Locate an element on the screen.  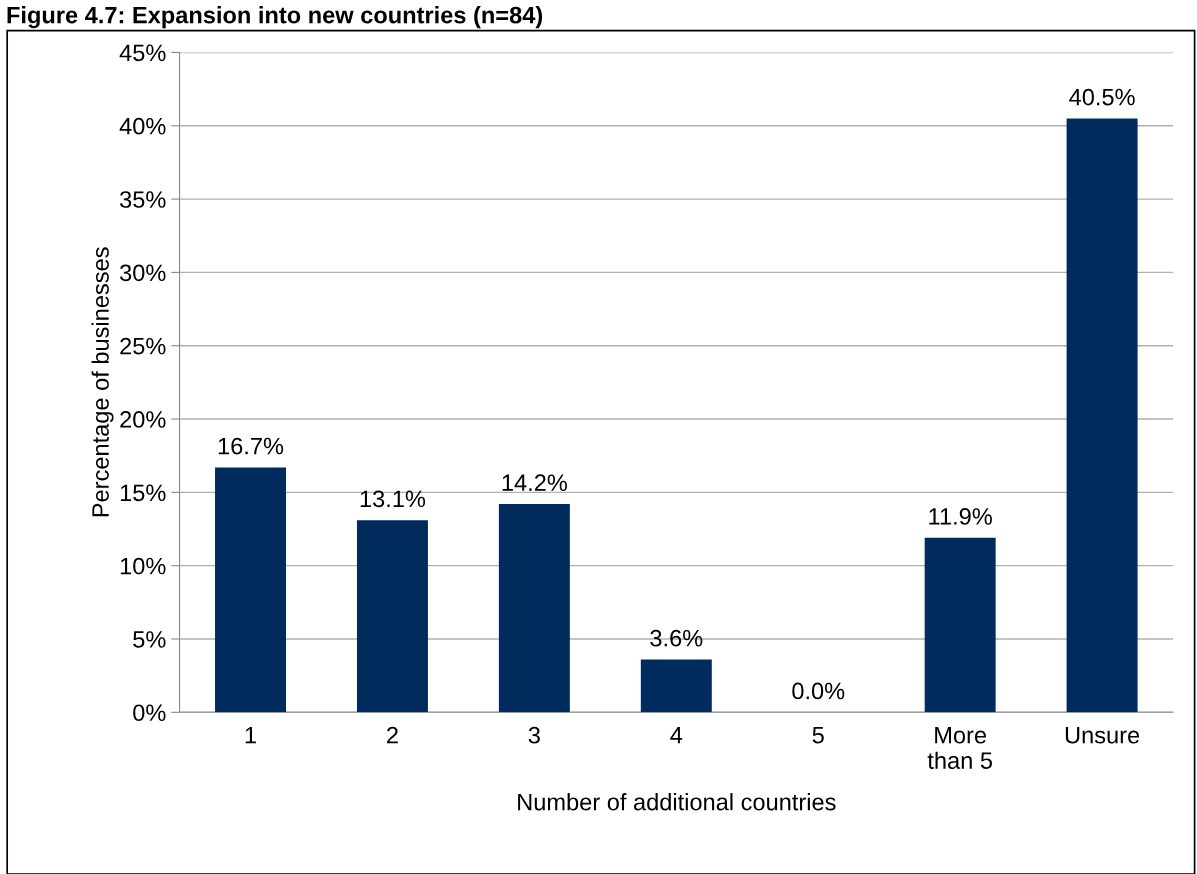
chart-title: Figure 4.7: Expansion into new countries (n=84) is located at coordinates (275, 17).